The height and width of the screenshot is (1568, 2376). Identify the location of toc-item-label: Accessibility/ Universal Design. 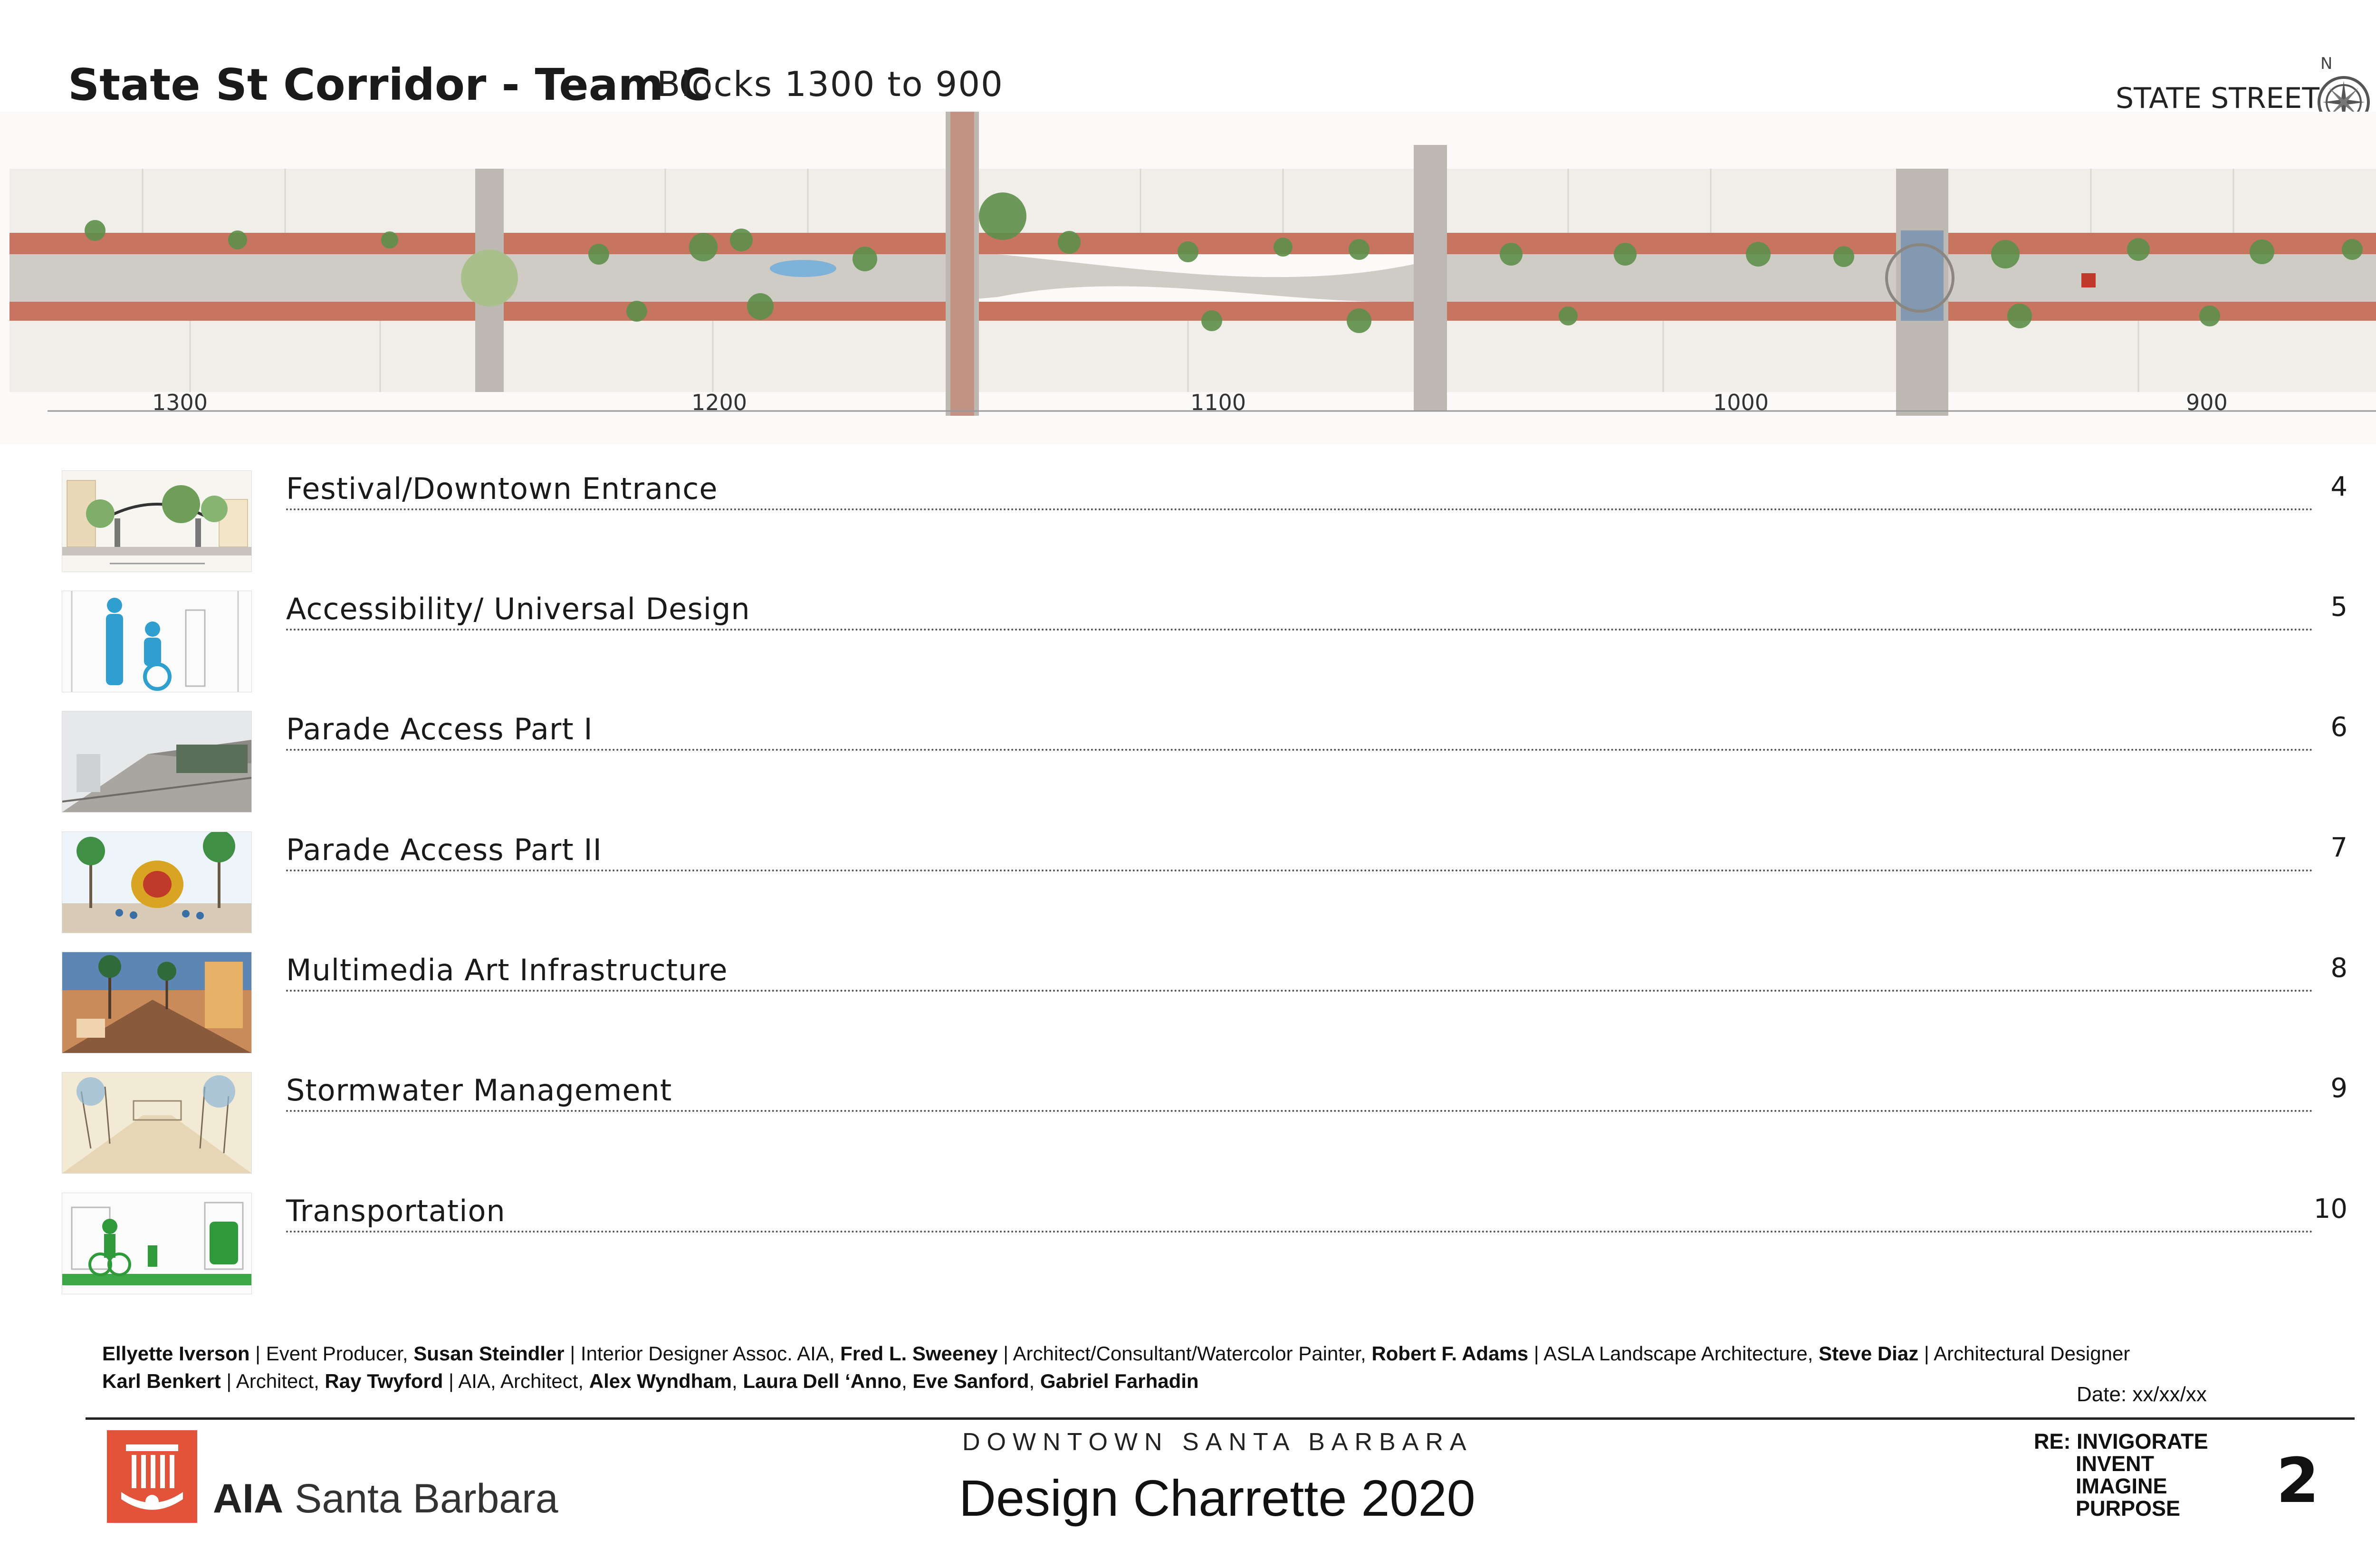
(519, 609).